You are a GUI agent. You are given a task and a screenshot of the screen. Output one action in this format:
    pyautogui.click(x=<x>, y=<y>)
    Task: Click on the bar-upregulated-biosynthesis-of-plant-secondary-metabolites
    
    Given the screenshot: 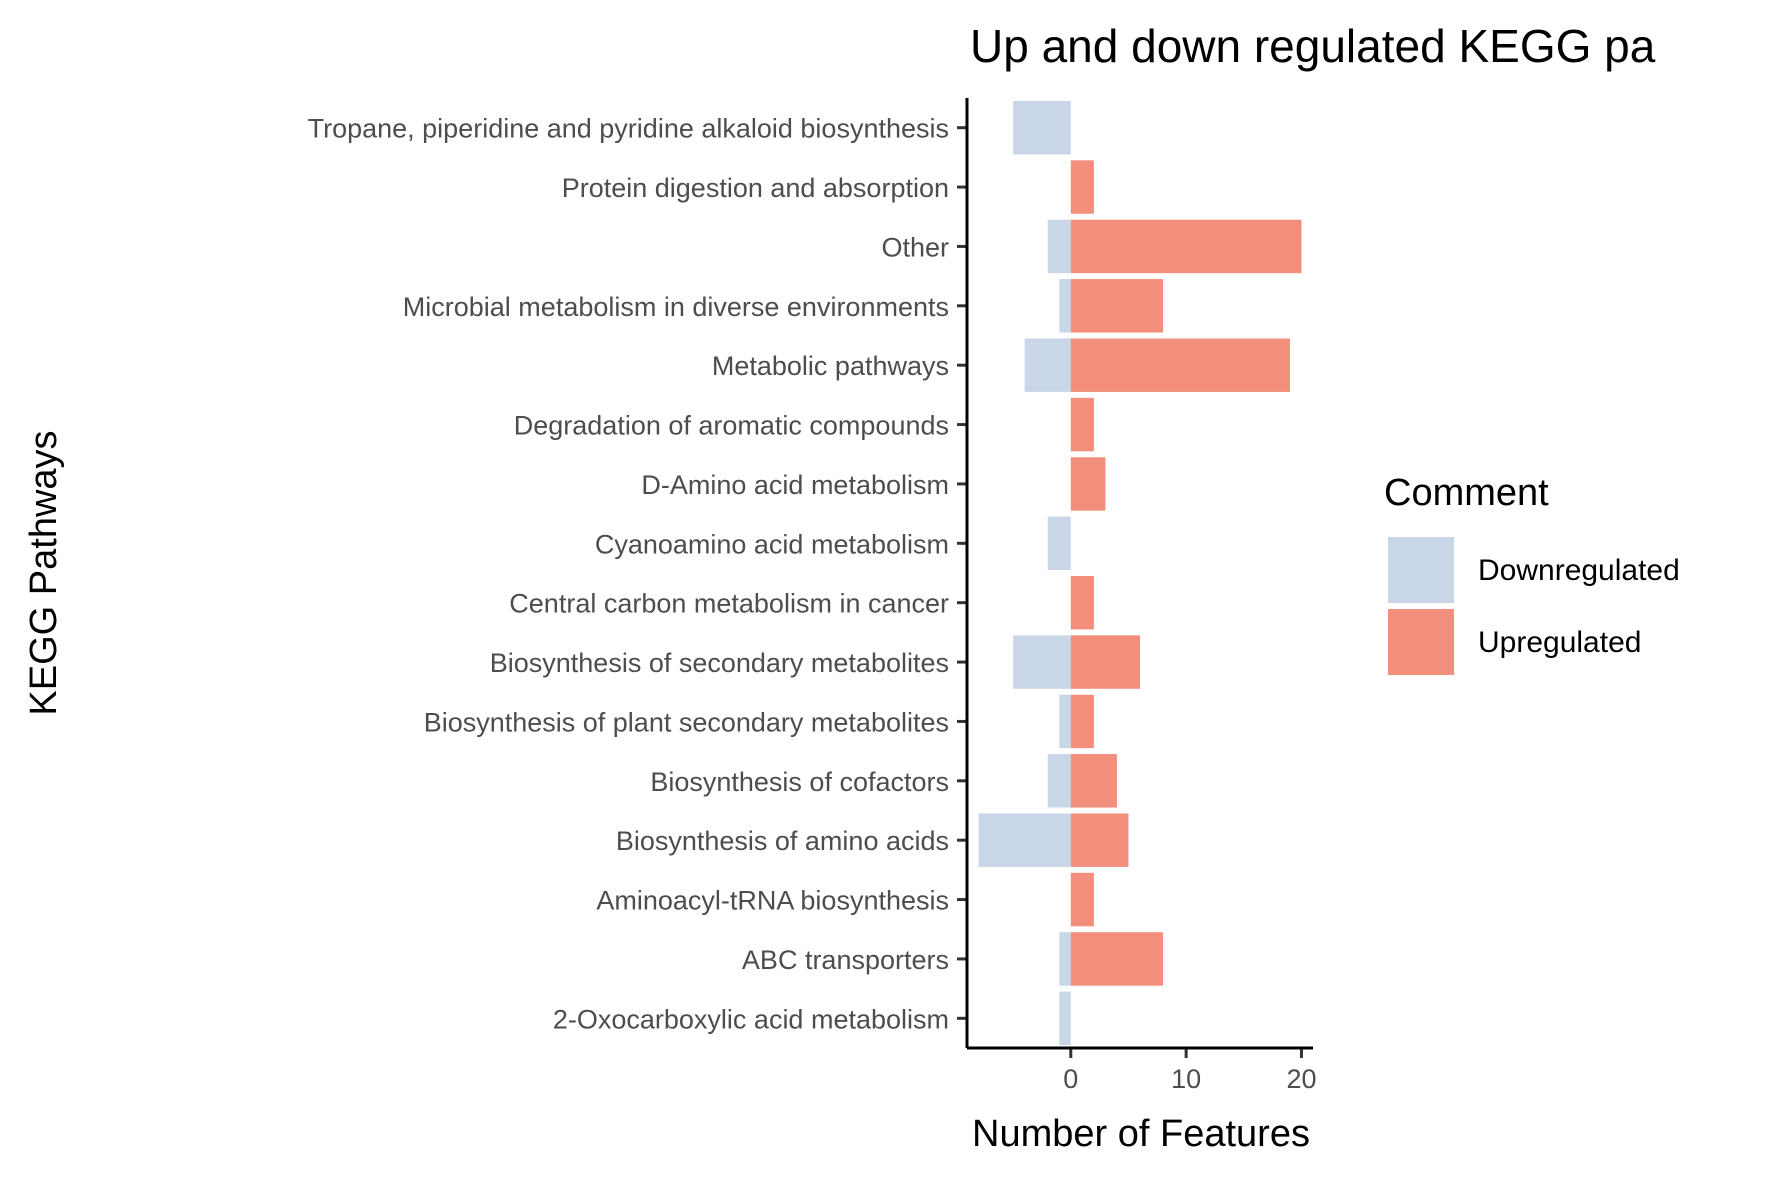 What is the action you would take?
    pyautogui.click(x=1082, y=721)
    